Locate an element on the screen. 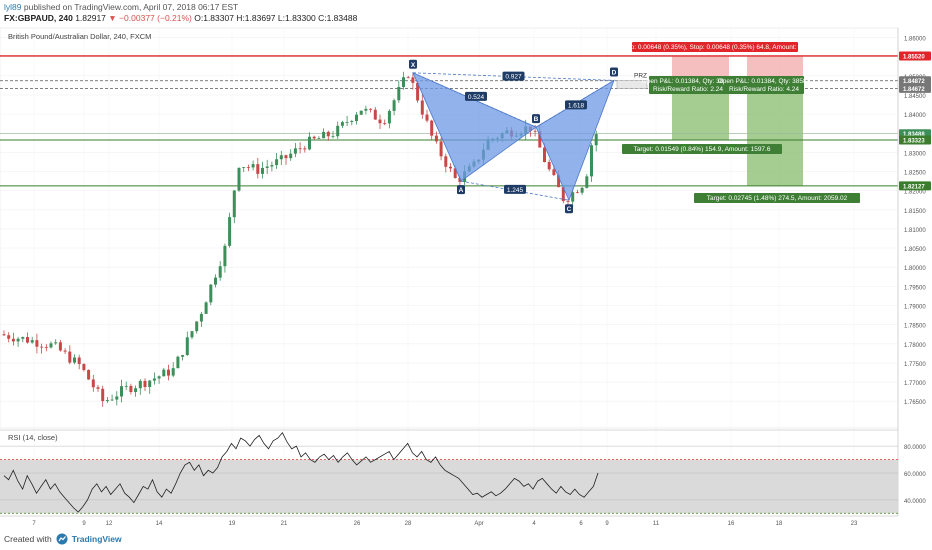  rsi-line is located at coordinates (301, 472).